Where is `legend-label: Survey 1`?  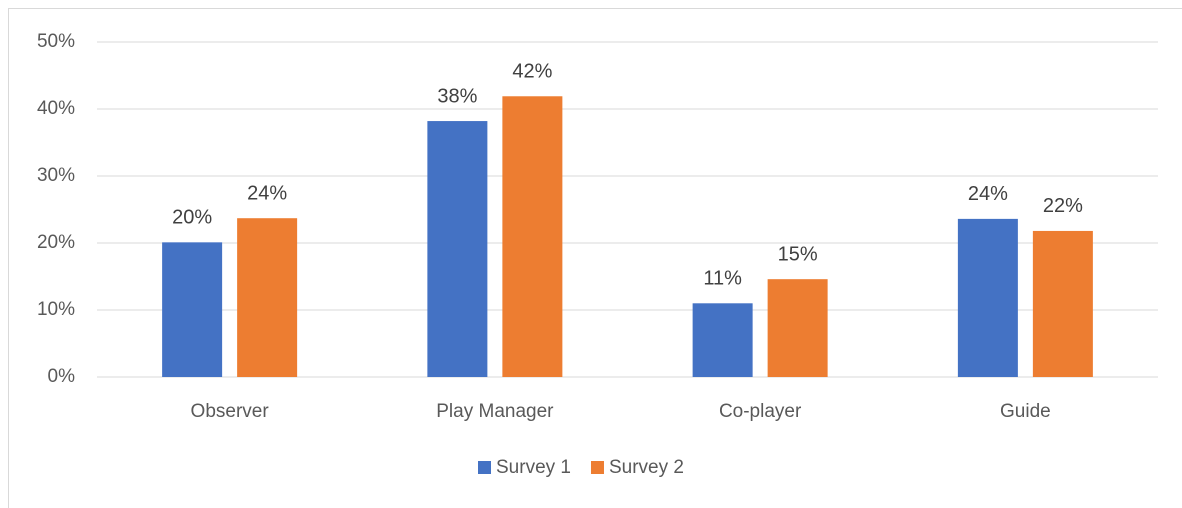 legend-label: Survey 1 is located at coordinates (533, 467).